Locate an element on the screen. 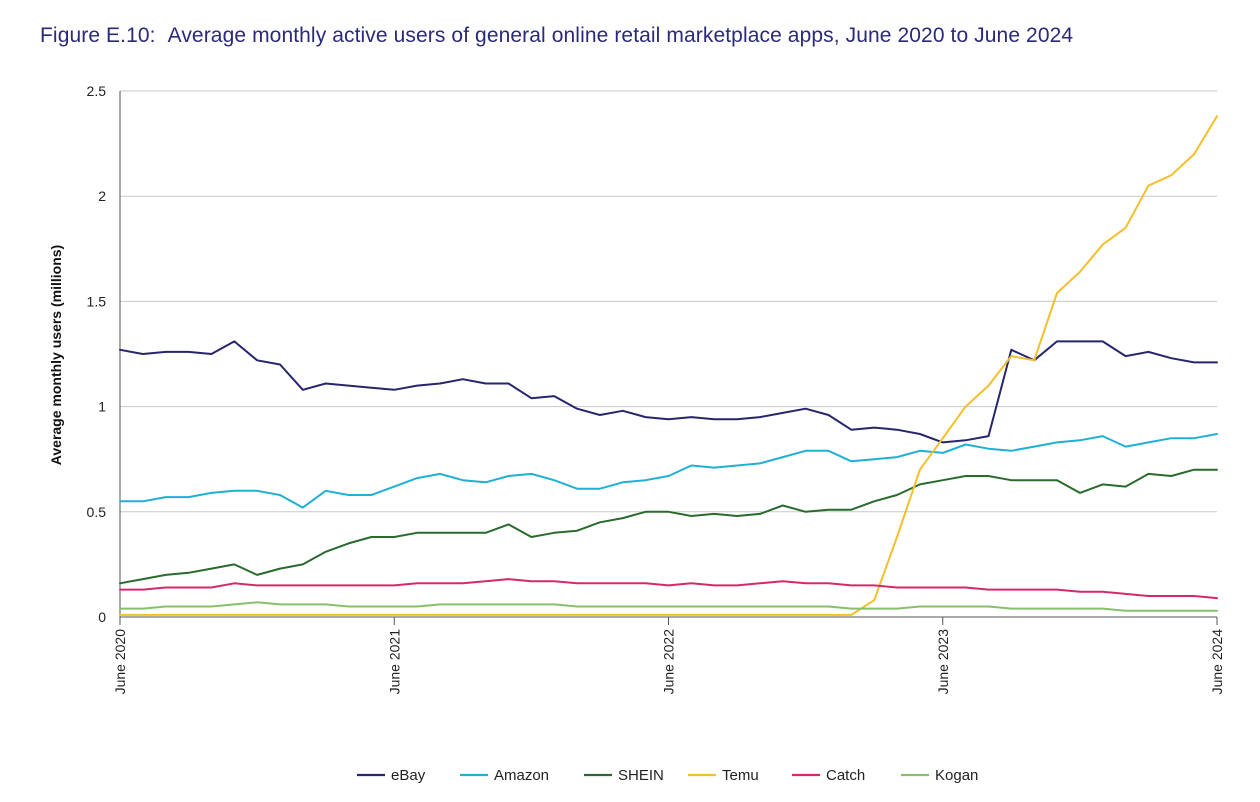 The height and width of the screenshot is (802, 1260). x-tick-label: June 2021 is located at coordinates (394, 662).